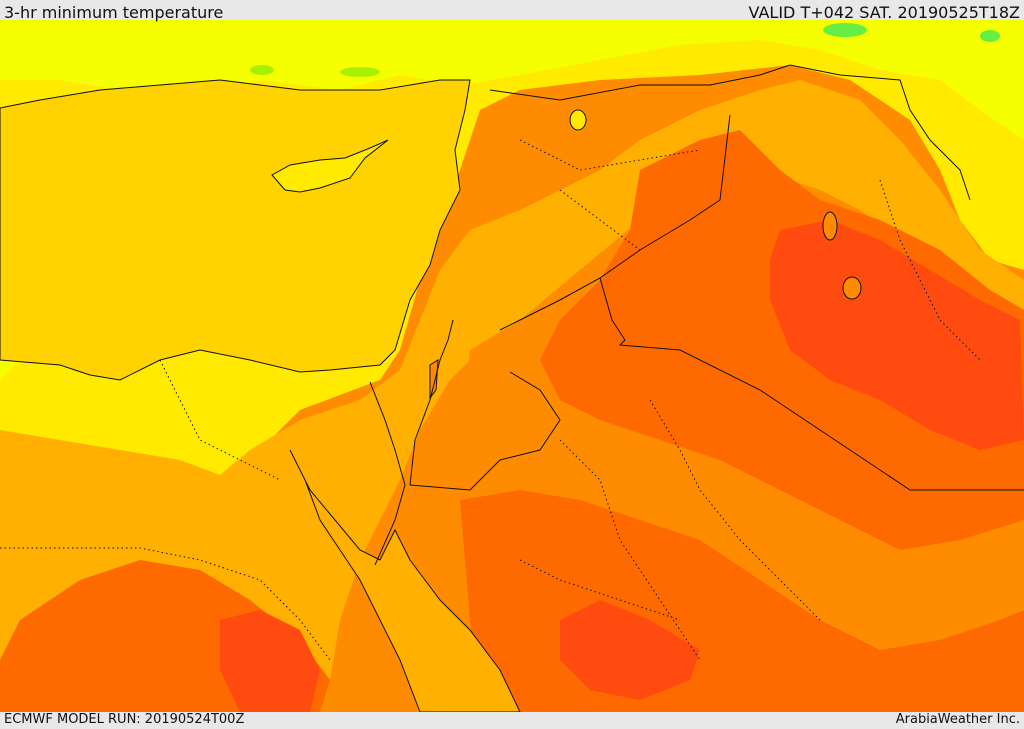  Describe the element at coordinates (630, 650) in the screenshot. I see `hot-core-south` at that location.